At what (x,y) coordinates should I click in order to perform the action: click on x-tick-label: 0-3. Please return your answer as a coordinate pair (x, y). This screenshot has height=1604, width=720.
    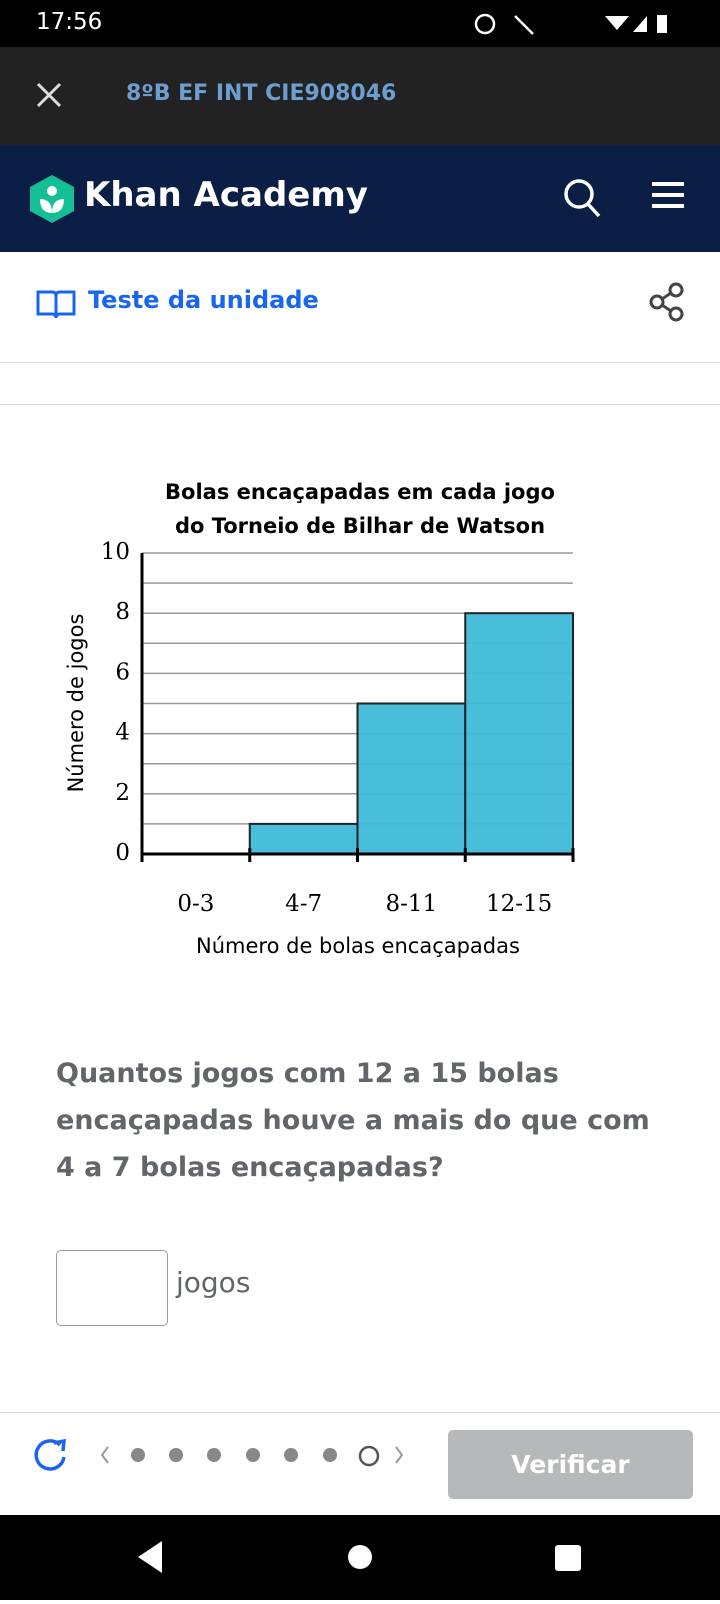
    Looking at the image, I should click on (195, 904).